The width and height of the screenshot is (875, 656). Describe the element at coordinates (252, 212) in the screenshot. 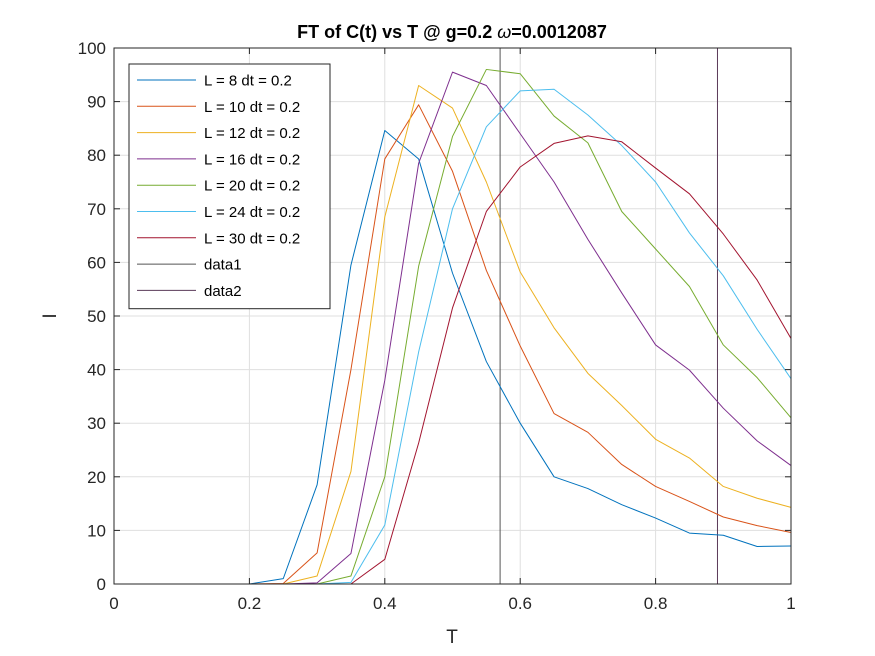

I see `legend-label: L = 24 dt = 0.2` at that location.